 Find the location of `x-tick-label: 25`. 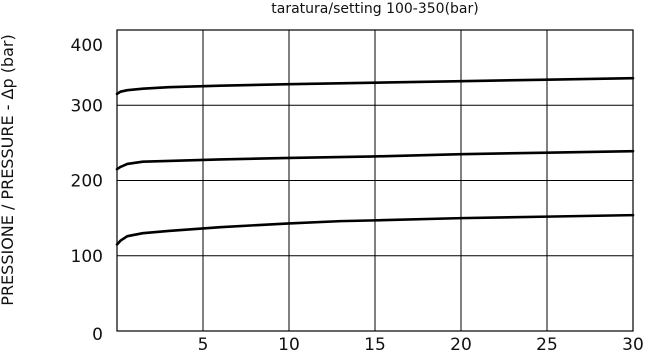

x-tick-label: 25 is located at coordinates (547, 345).